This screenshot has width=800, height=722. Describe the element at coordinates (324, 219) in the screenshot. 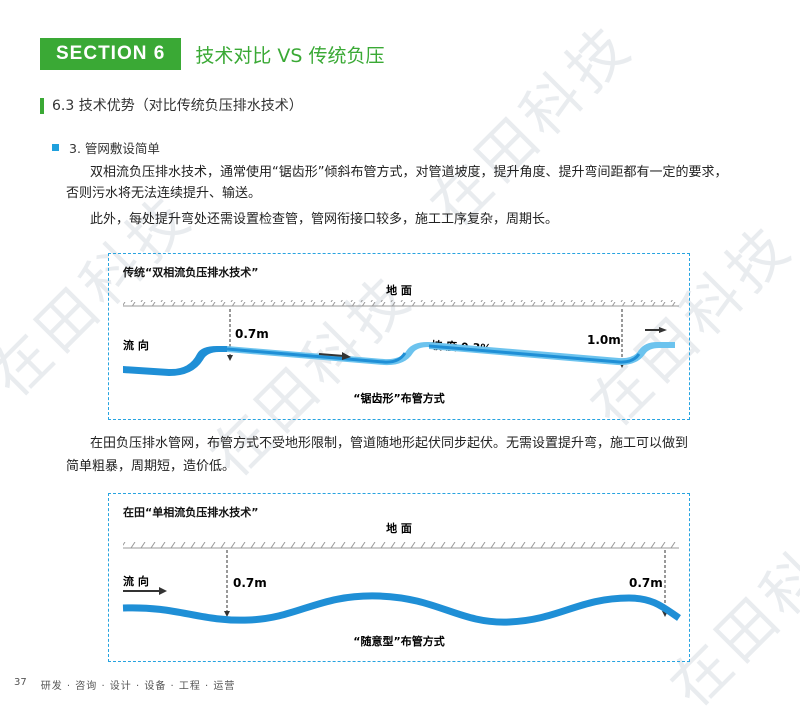

I see `paragraph-2: 此外，每处提升弯处还需设置检查管，管网衔接口较多，施工工序复杂，周期长。` at that location.